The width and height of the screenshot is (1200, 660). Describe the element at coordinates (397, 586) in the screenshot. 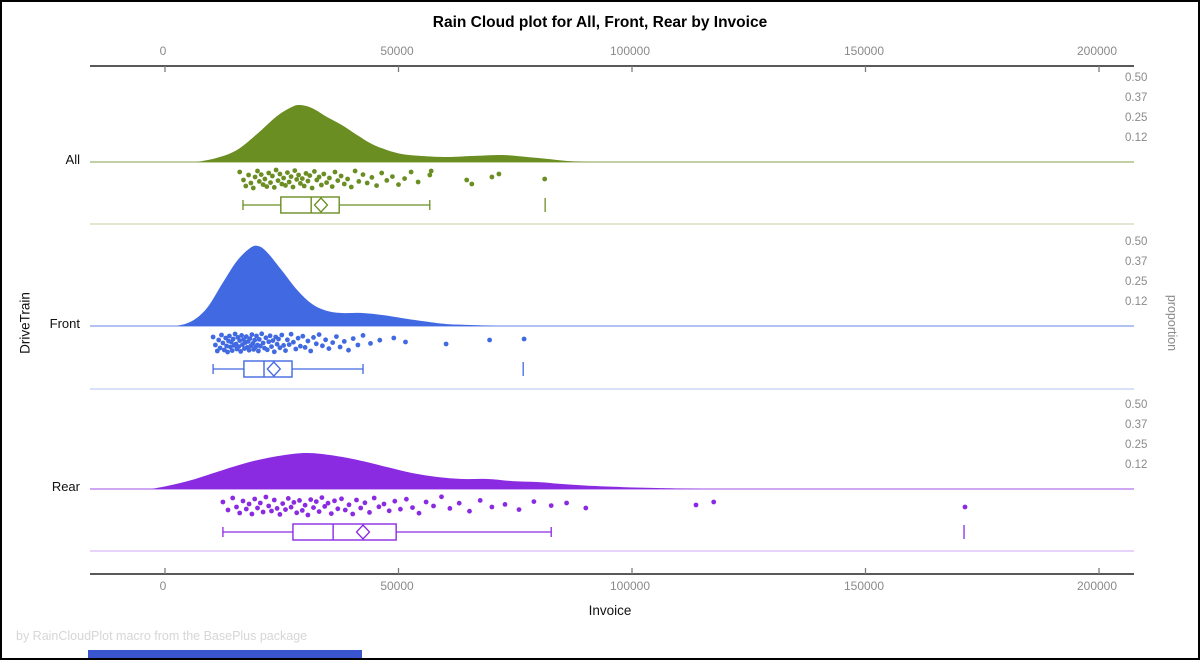

I see `bottom-x-tick-label-50000: 50000` at that location.